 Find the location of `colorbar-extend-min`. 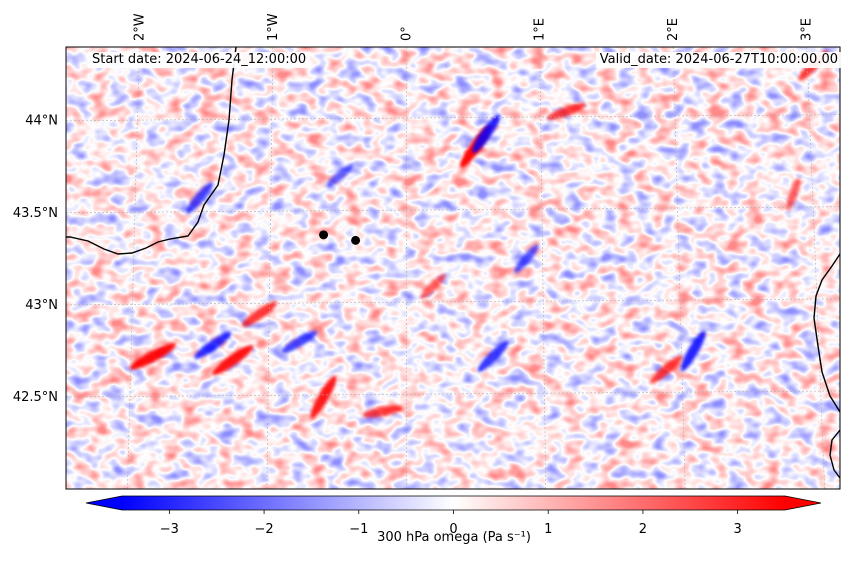

colorbar-extend-min is located at coordinates (104, 503).